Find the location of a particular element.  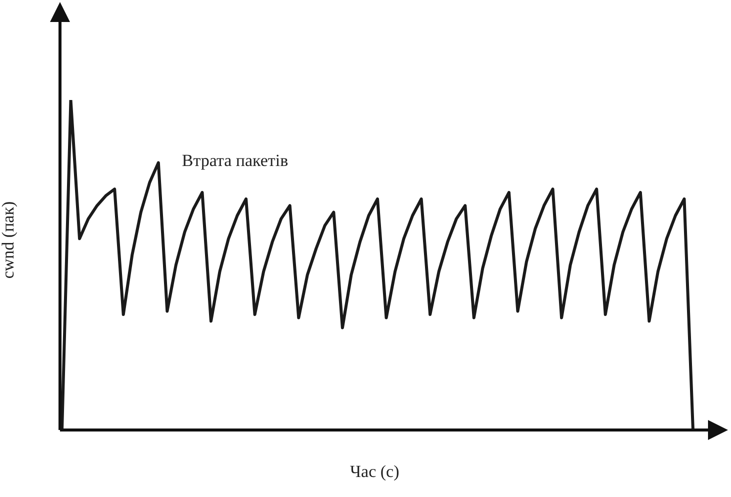

y-axis-title: cwnd (пак) is located at coordinates (9, 240).